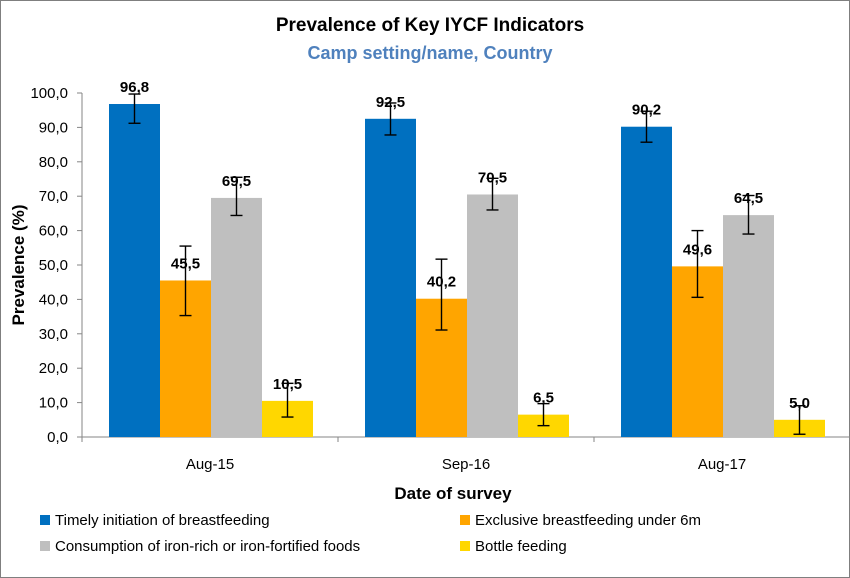  I want to click on data-label: 10,5, so click(287, 384).